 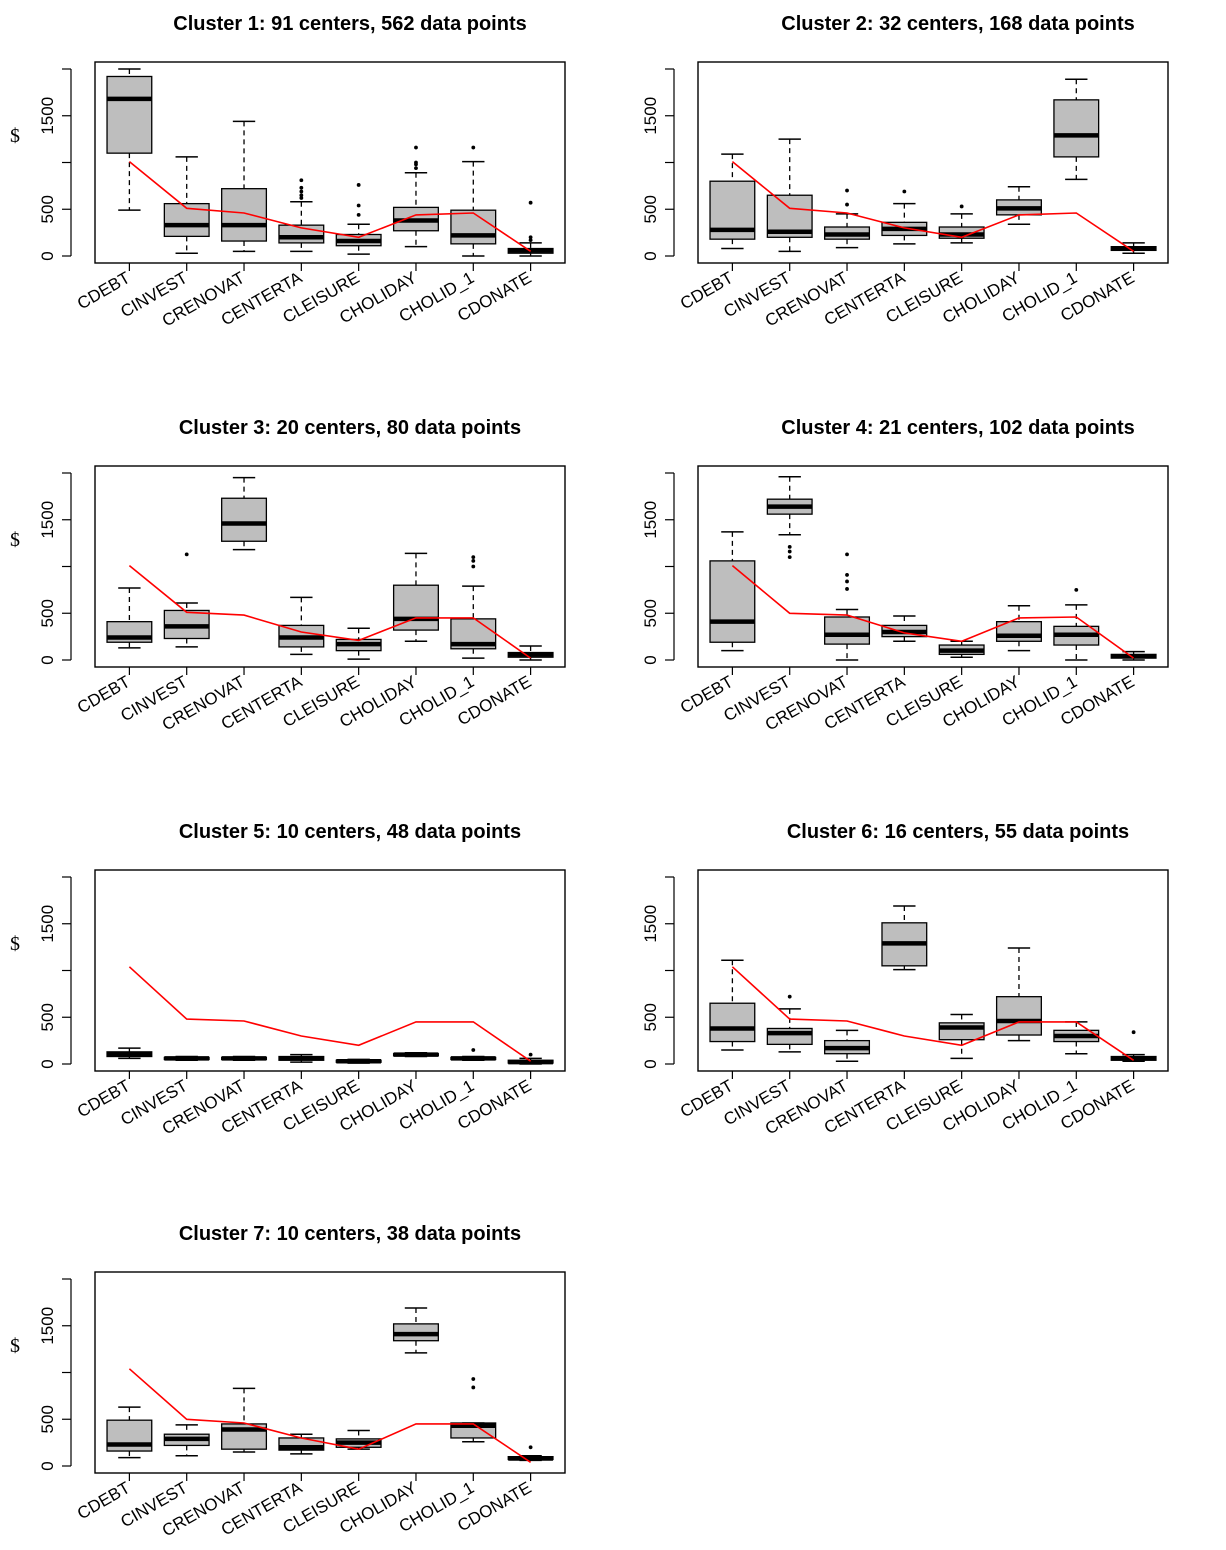 What do you see at coordinates (350, 428) in the screenshot?
I see `panel-title: Cluster 3: 20 centers, 80 data points` at bounding box center [350, 428].